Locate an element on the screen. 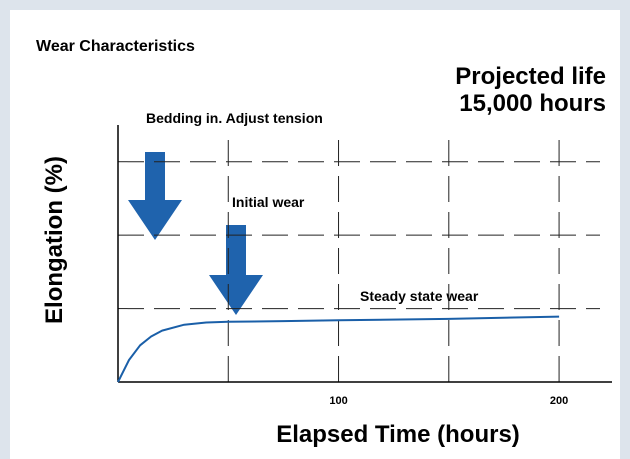  x-axis-label: Elapsed Time (hours) is located at coordinates (398, 434).